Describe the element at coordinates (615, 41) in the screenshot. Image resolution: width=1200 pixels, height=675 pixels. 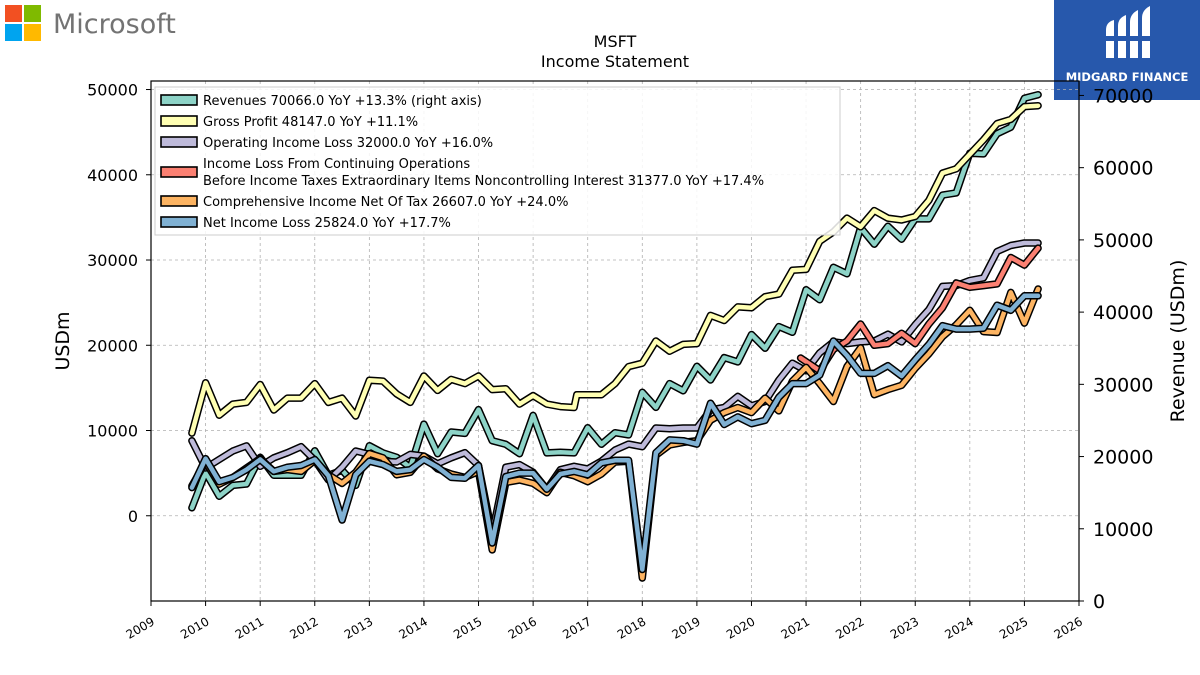
I see `chart-title: MSFT` at that location.